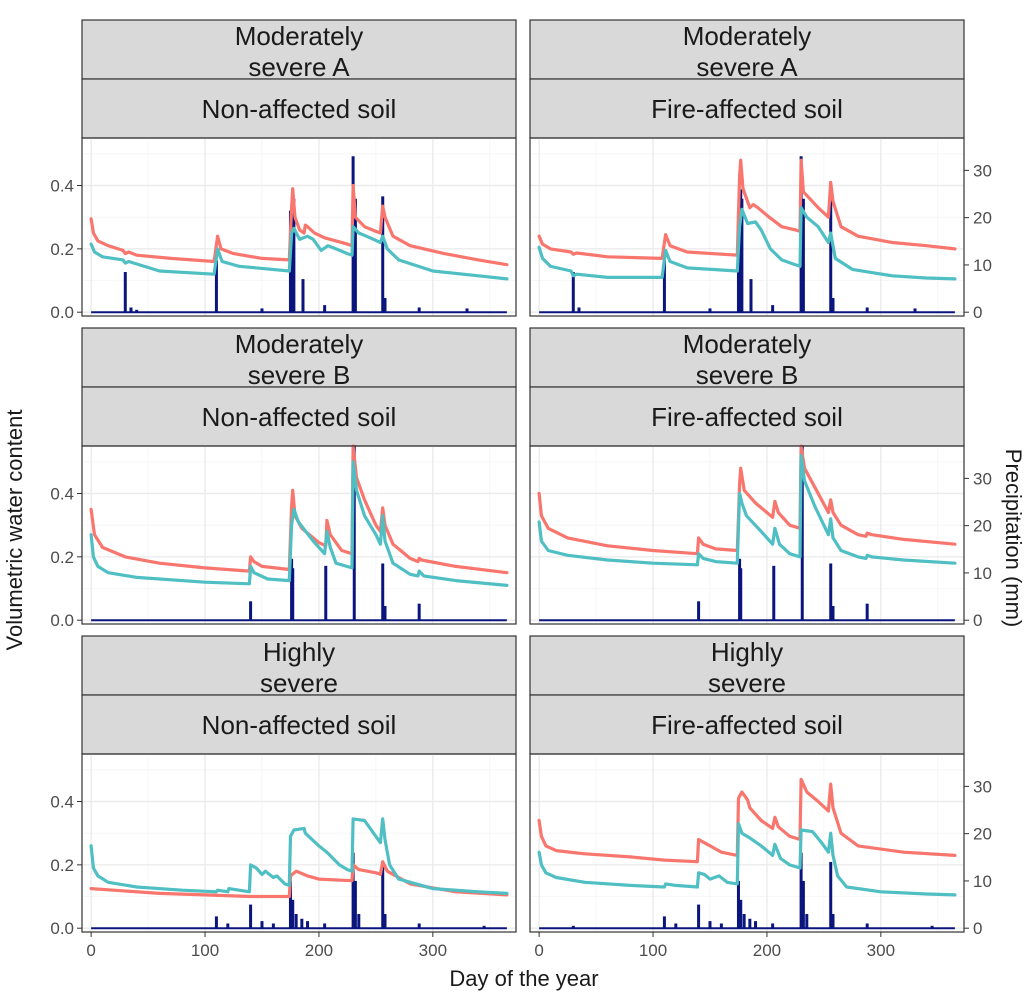 This screenshot has height=1000, width=1026. Describe the element at coordinates (1013, 538) in the screenshot. I see `y2-axis-title: Precipitation (mm)` at that location.